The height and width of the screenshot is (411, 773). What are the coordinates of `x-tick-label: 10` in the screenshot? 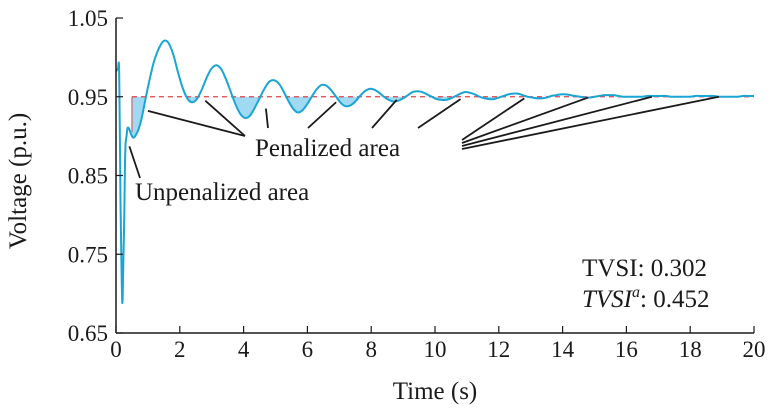 It's located at (435, 349).